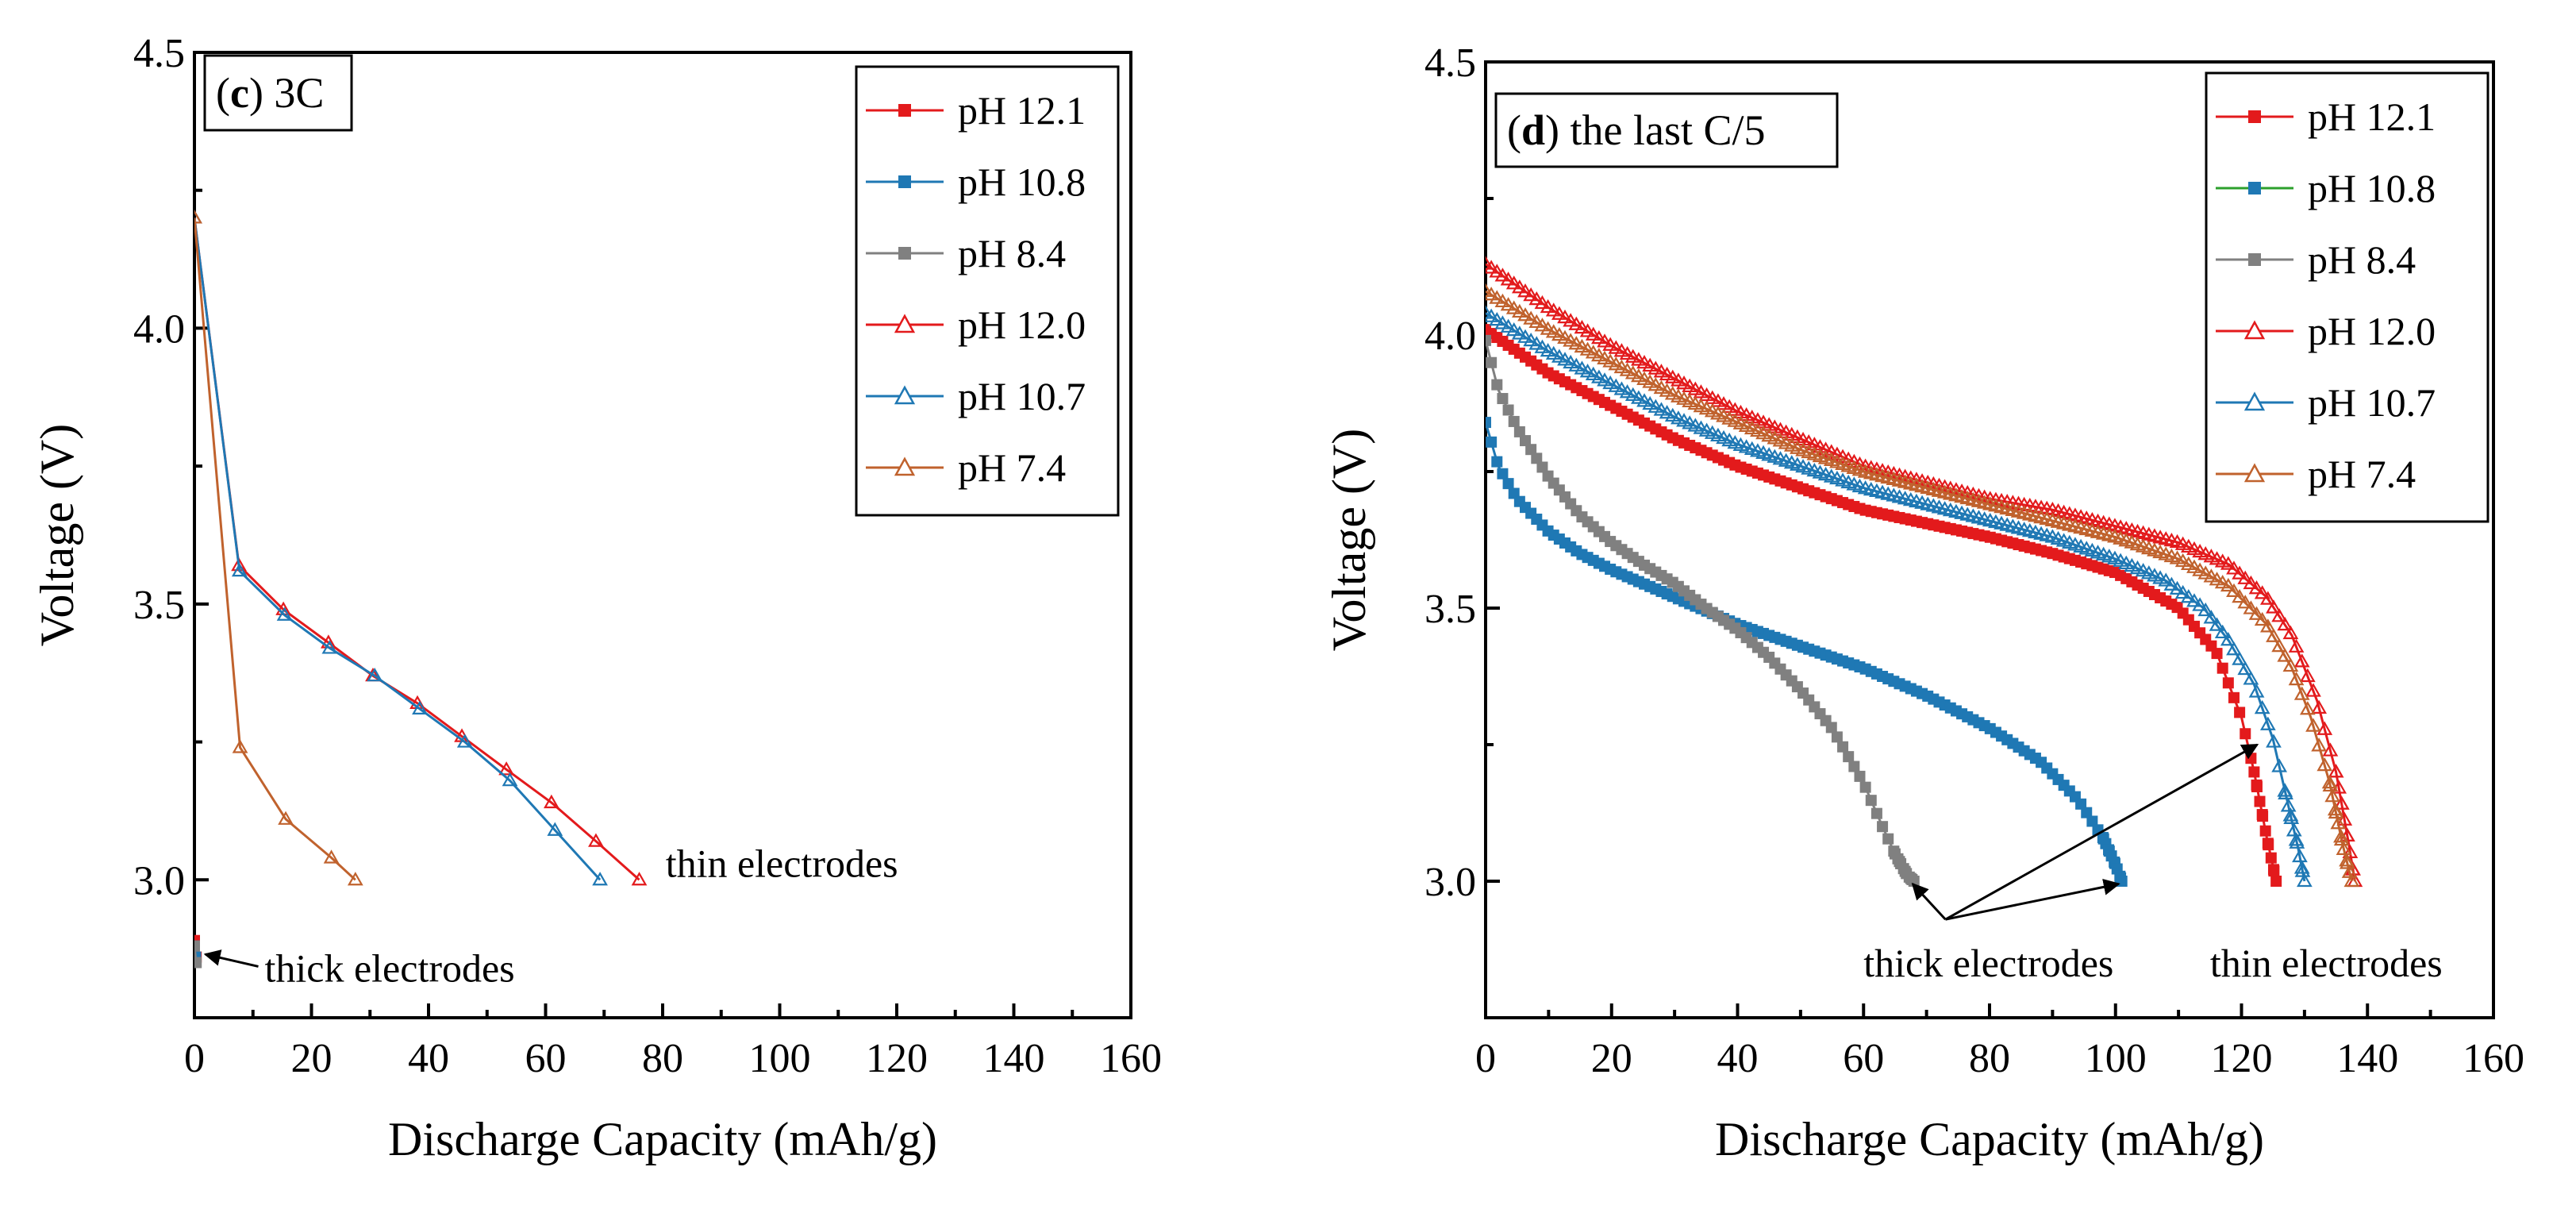 The width and height of the screenshot is (2576, 1217). I want to click on panel-label: (c) 3C, so click(278, 93).